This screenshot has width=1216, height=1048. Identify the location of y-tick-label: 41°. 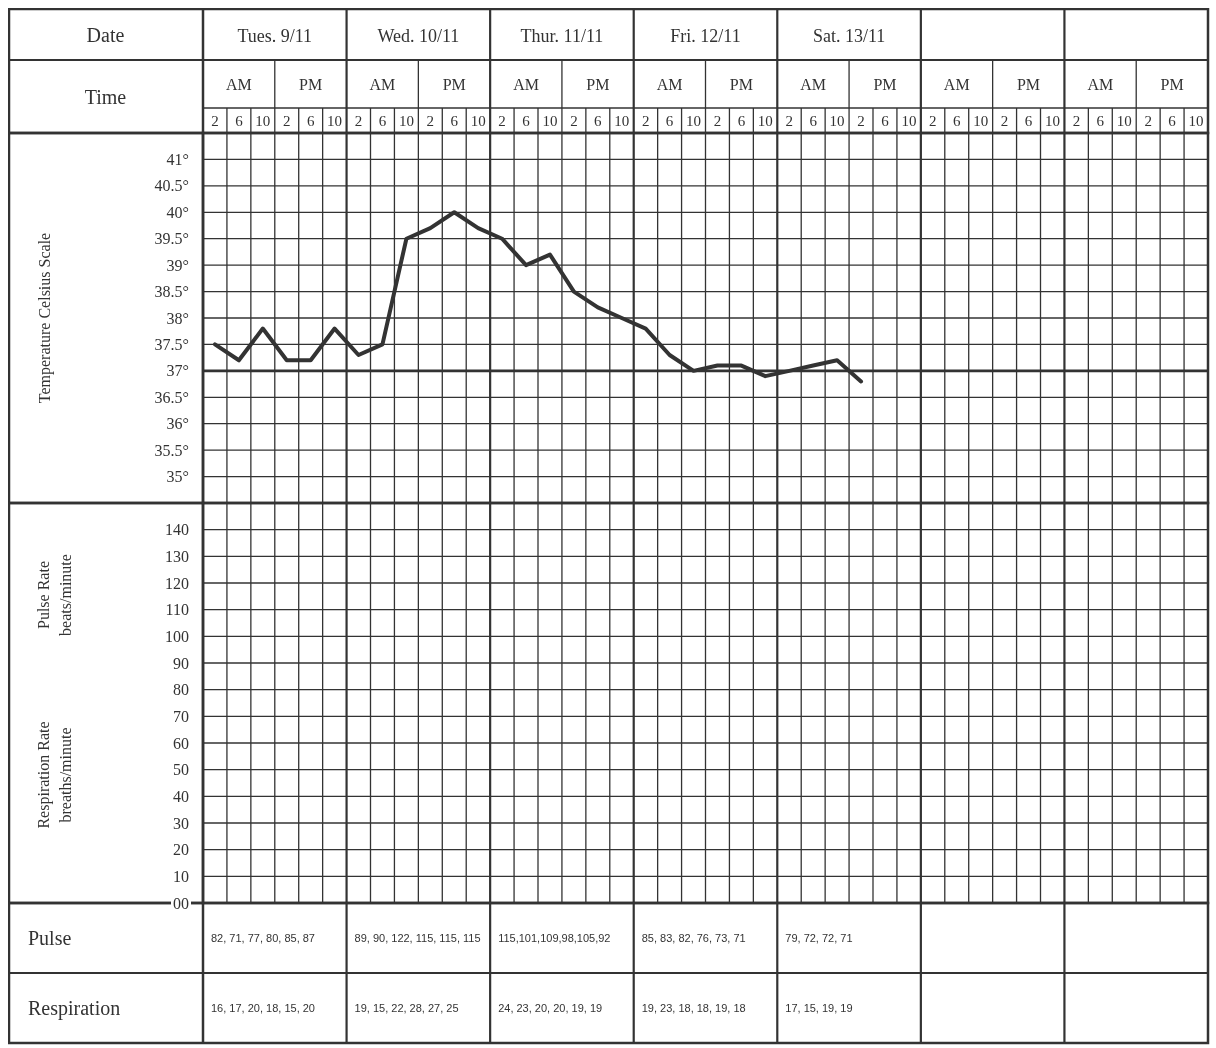
(177, 160).